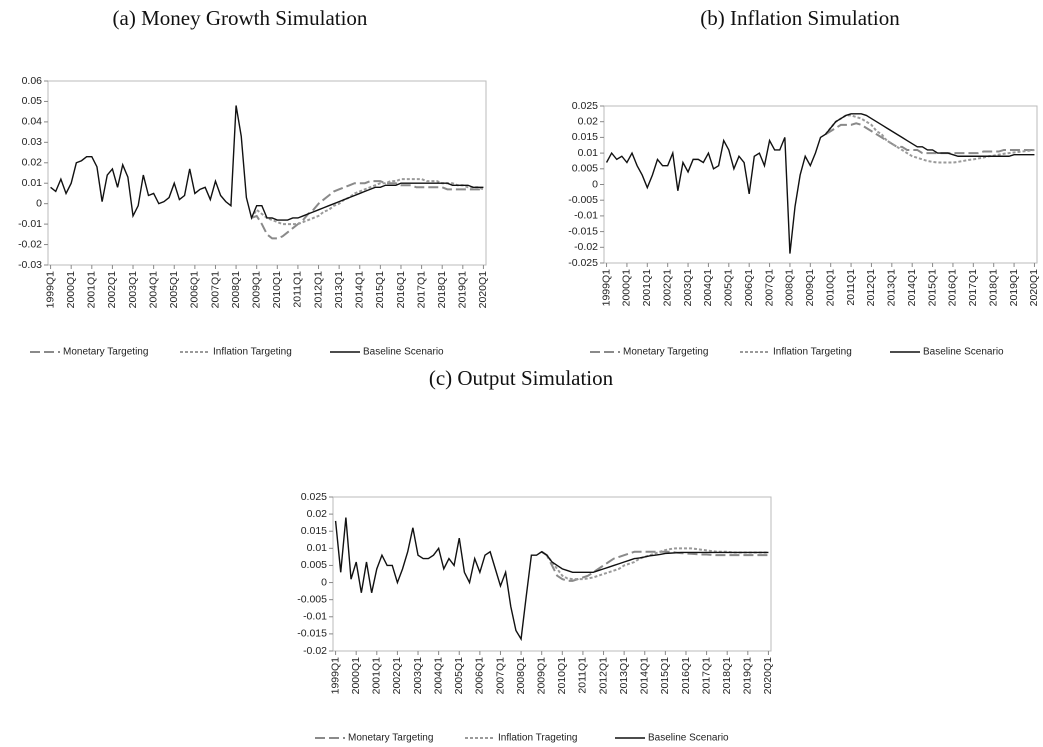 The image size is (1043, 747). Describe the element at coordinates (583, 263) in the screenshot. I see `y-tick-label: -0.025` at that location.